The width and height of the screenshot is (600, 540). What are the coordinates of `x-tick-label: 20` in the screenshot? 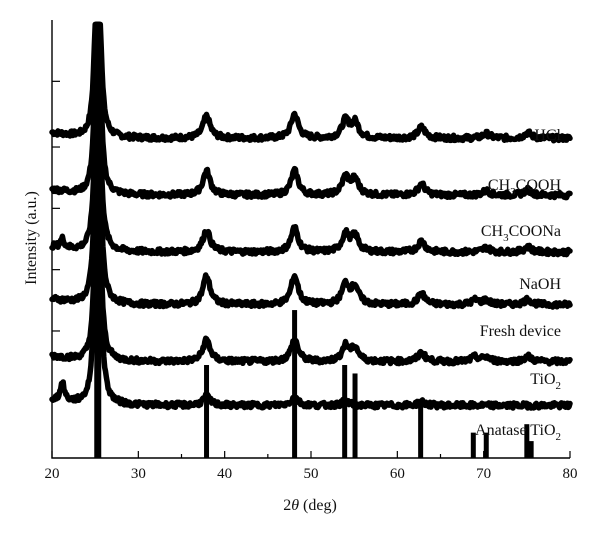 It's located at (52, 474).